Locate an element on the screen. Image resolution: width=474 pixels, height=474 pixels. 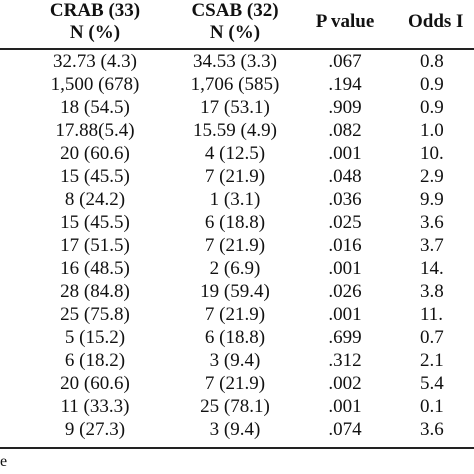
cell-pvalue: .699 is located at coordinates (345, 337).